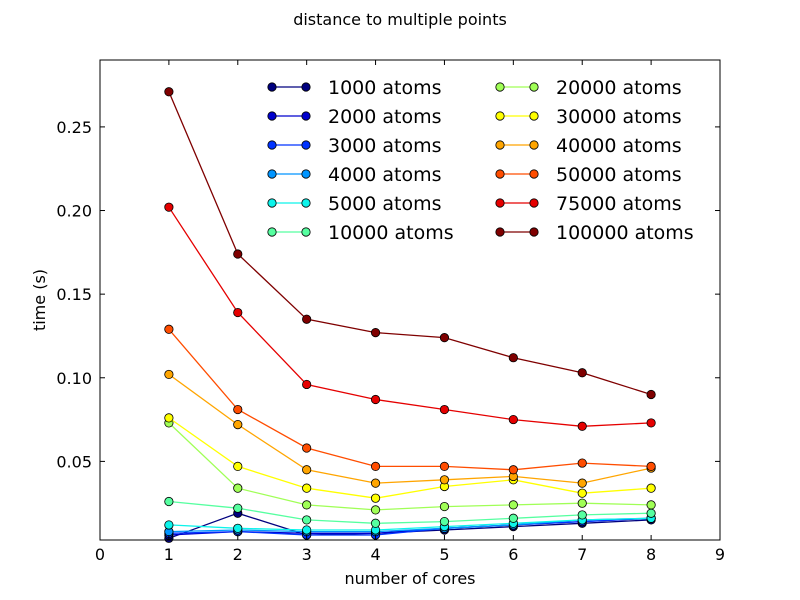 The width and height of the screenshot is (800, 600). I want to click on x-tick-label: 4, so click(375, 554).